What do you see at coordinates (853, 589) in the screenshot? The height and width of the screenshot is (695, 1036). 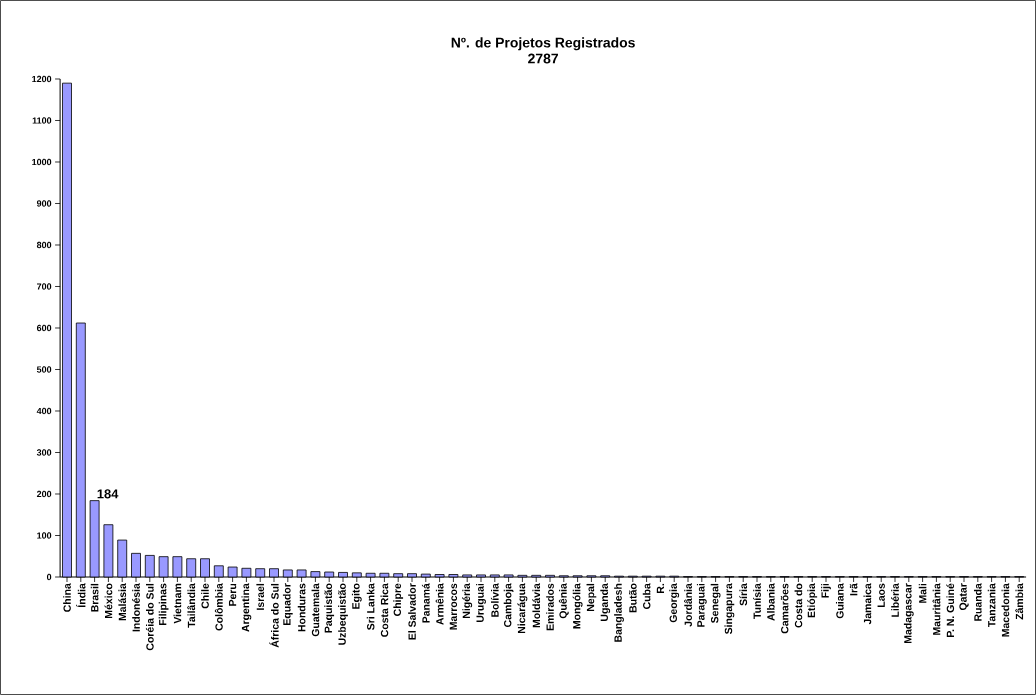 I see `x-tick-label: Irã` at bounding box center [853, 589].